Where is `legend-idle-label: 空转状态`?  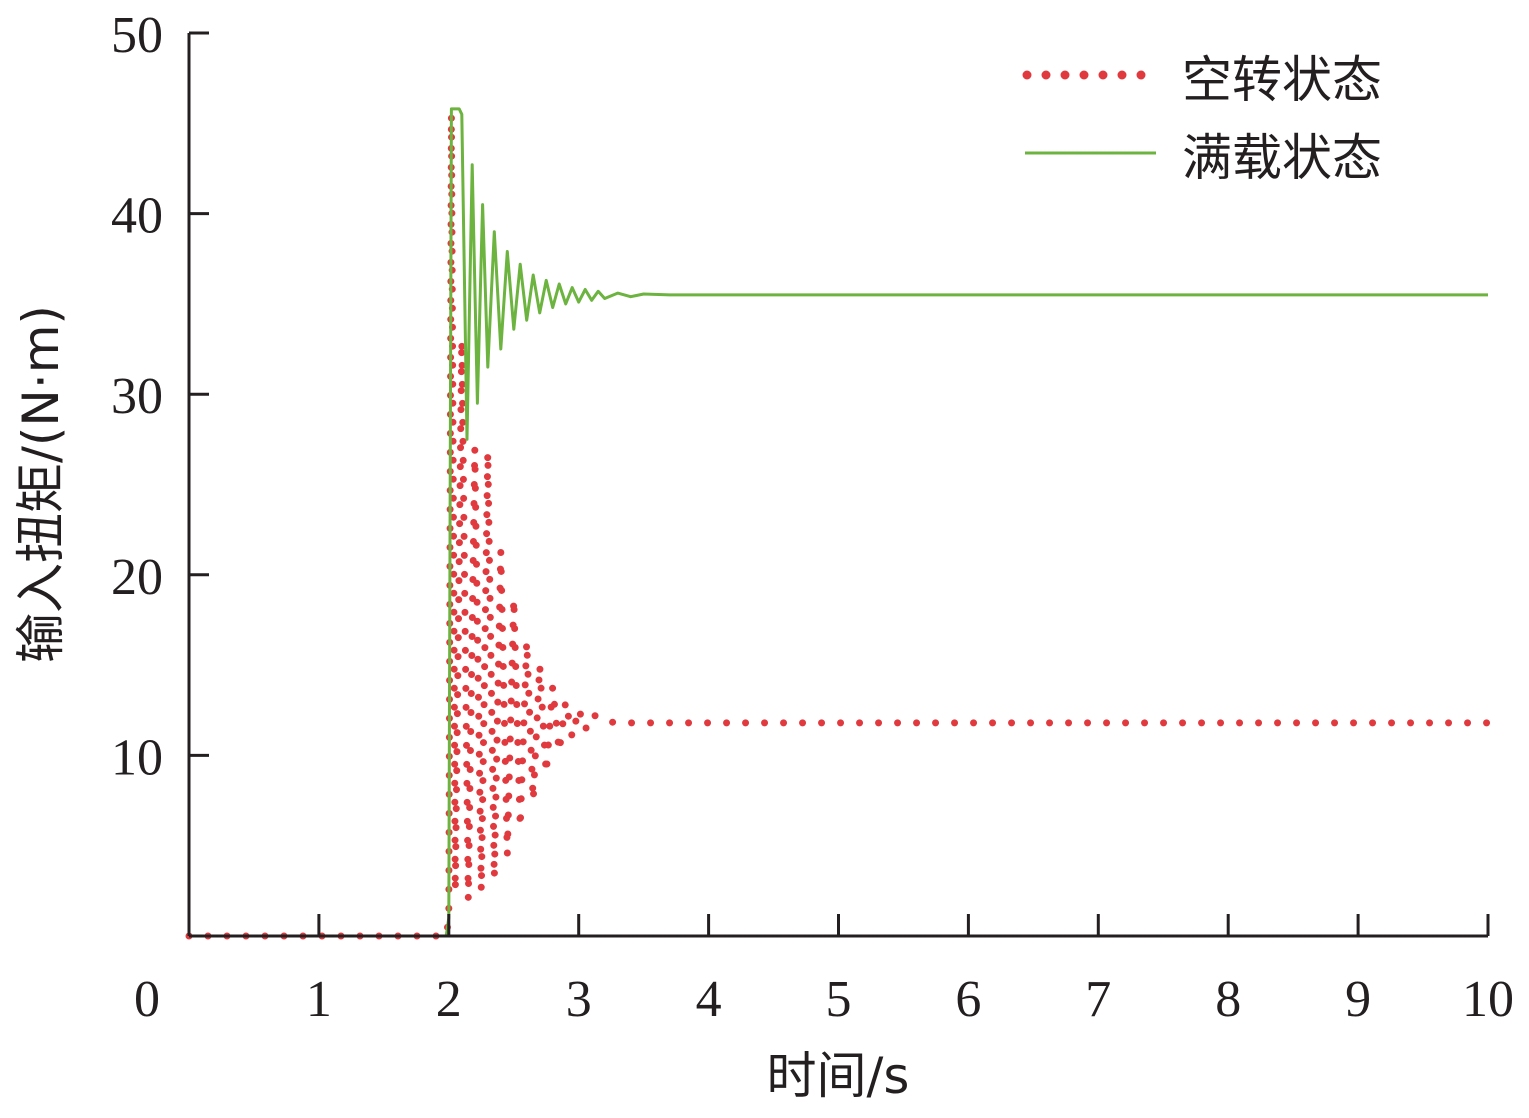
legend-idle-label: 空转状态 is located at coordinates (1282, 80).